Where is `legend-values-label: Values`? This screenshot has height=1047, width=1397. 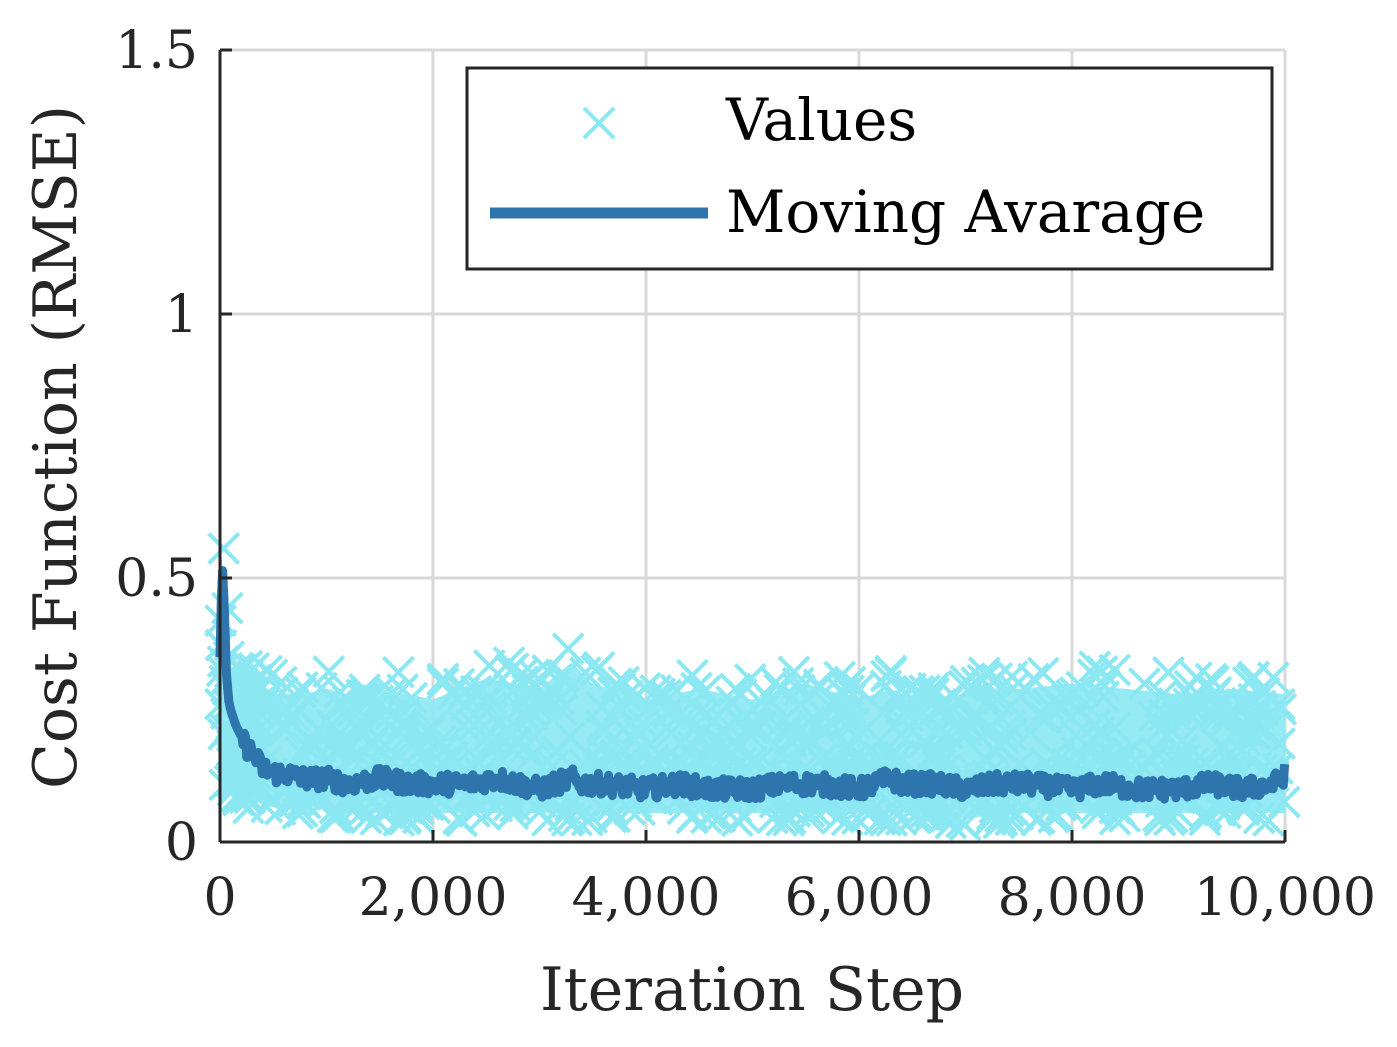
legend-values-label: Values is located at coordinates (821, 120).